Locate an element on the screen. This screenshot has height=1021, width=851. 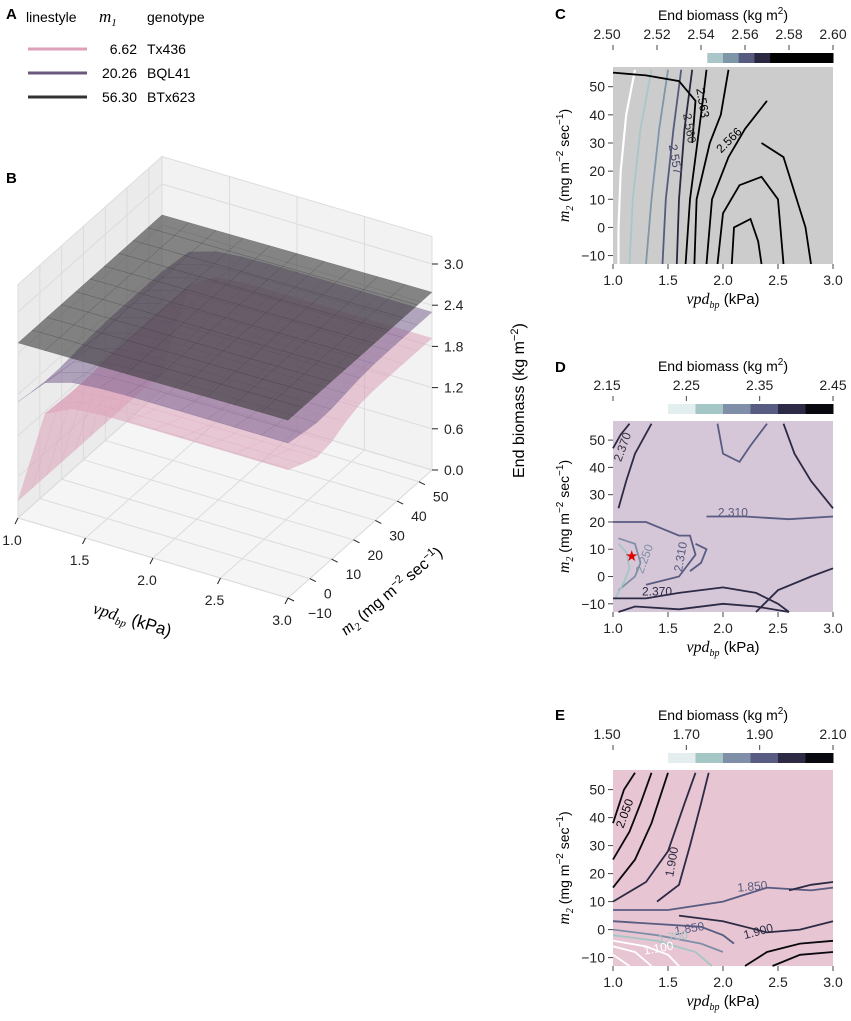
contour-label: 1.900 is located at coordinates (671, 861).